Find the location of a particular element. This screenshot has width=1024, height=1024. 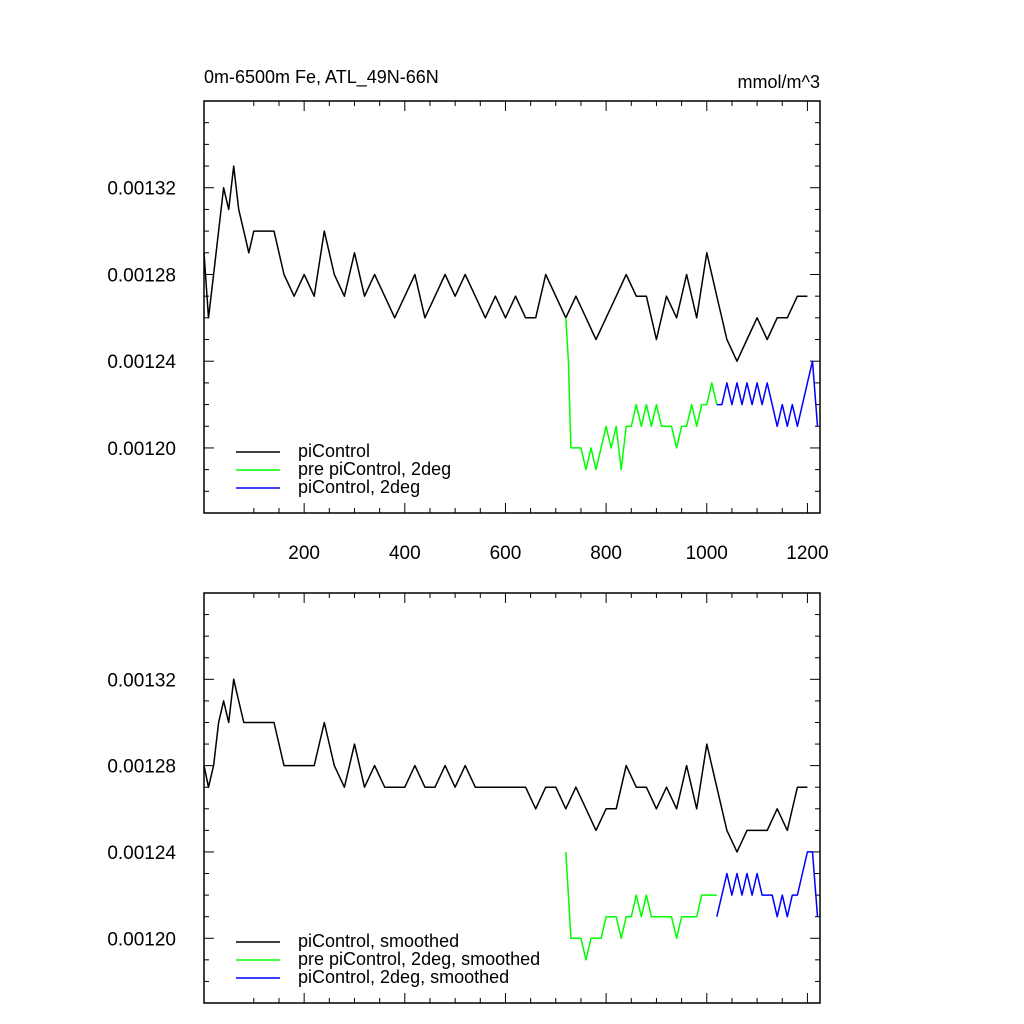

x-tick-label: 800 is located at coordinates (606, 553).